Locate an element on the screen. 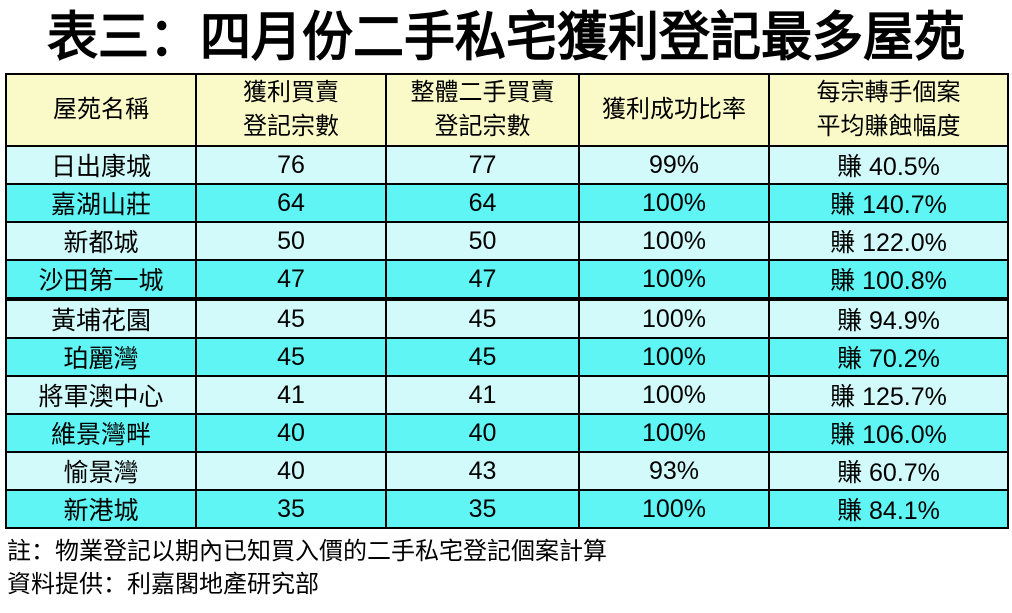 The image size is (1012, 613). avg-gain-cell: 賺 40.5% is located at coordinates (888, 165).